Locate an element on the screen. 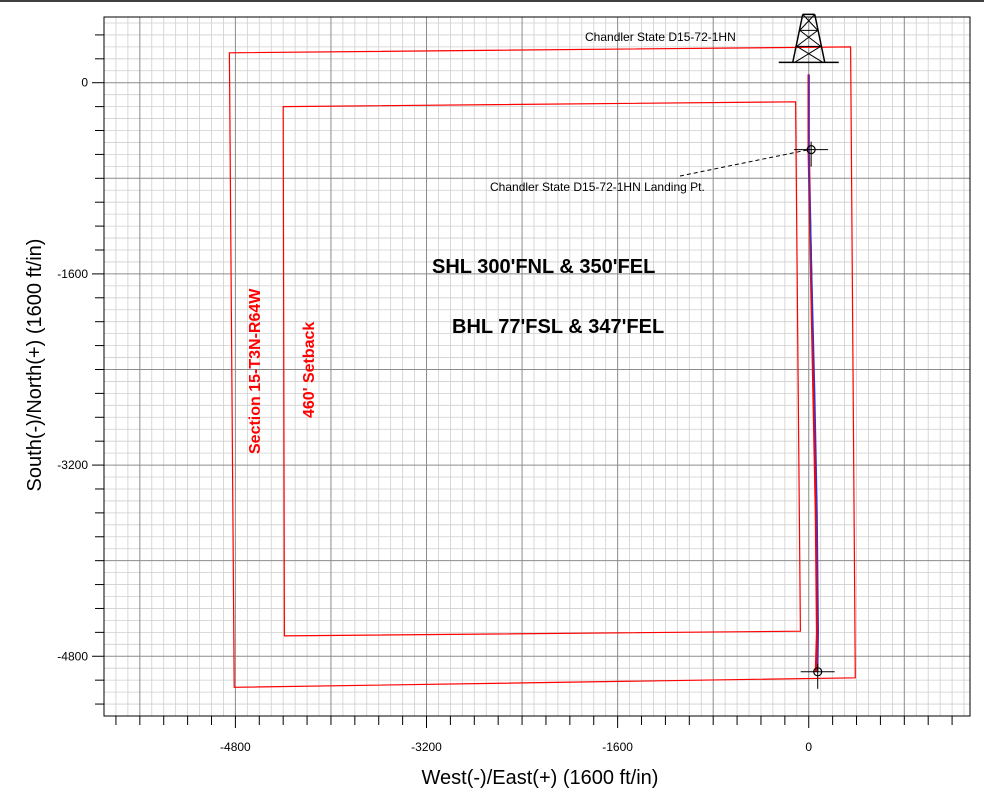 This screenshot has width=984, height=799. y-tick-label: 0 is located at coordinates (84, 83).